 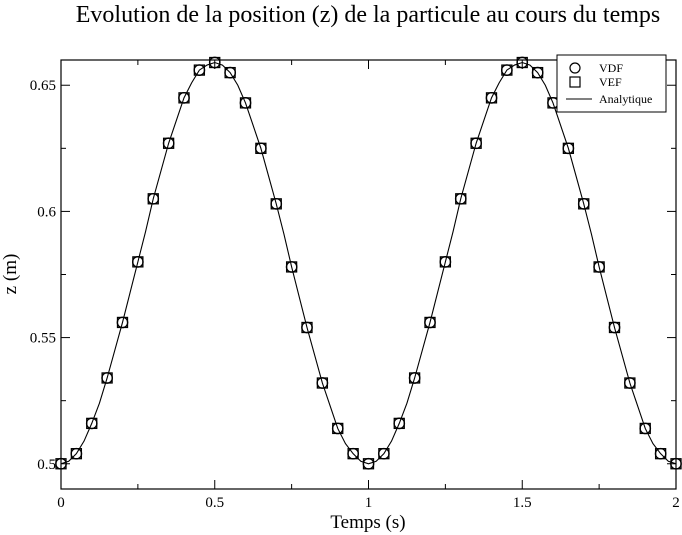 I want to click on legend-vef-marker, so click(x=575, y=82).